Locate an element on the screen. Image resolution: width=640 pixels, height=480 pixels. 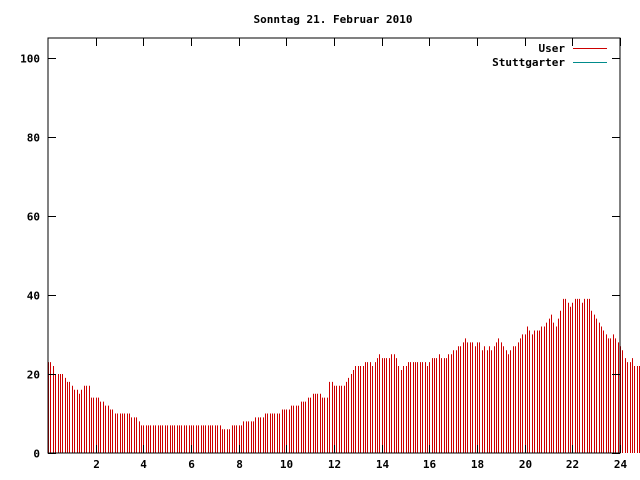
y-tick-label: 80 is located at coordinates (33, 138).